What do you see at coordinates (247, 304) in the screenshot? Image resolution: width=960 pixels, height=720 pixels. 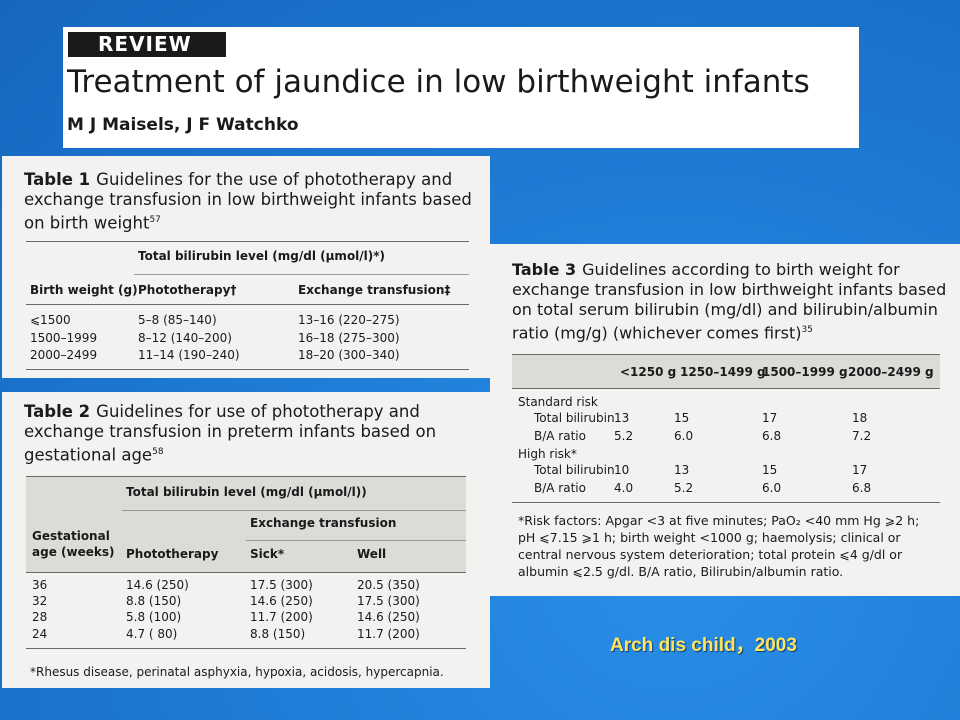 I see `table-1-header-rule` at bounding box center [247, 304].